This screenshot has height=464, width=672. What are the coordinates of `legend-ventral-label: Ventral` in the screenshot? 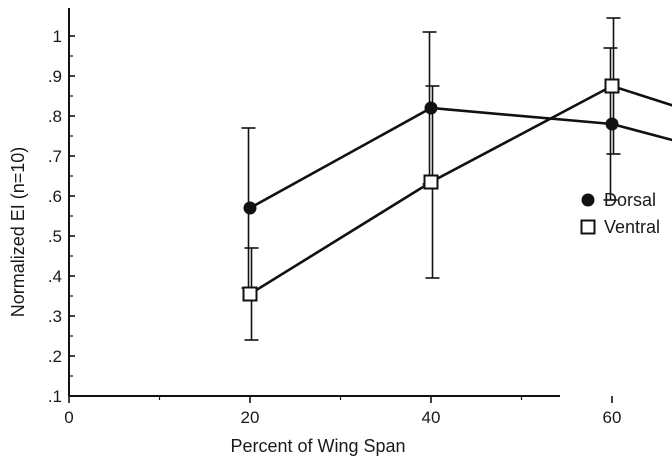 It's located at (632, 227).